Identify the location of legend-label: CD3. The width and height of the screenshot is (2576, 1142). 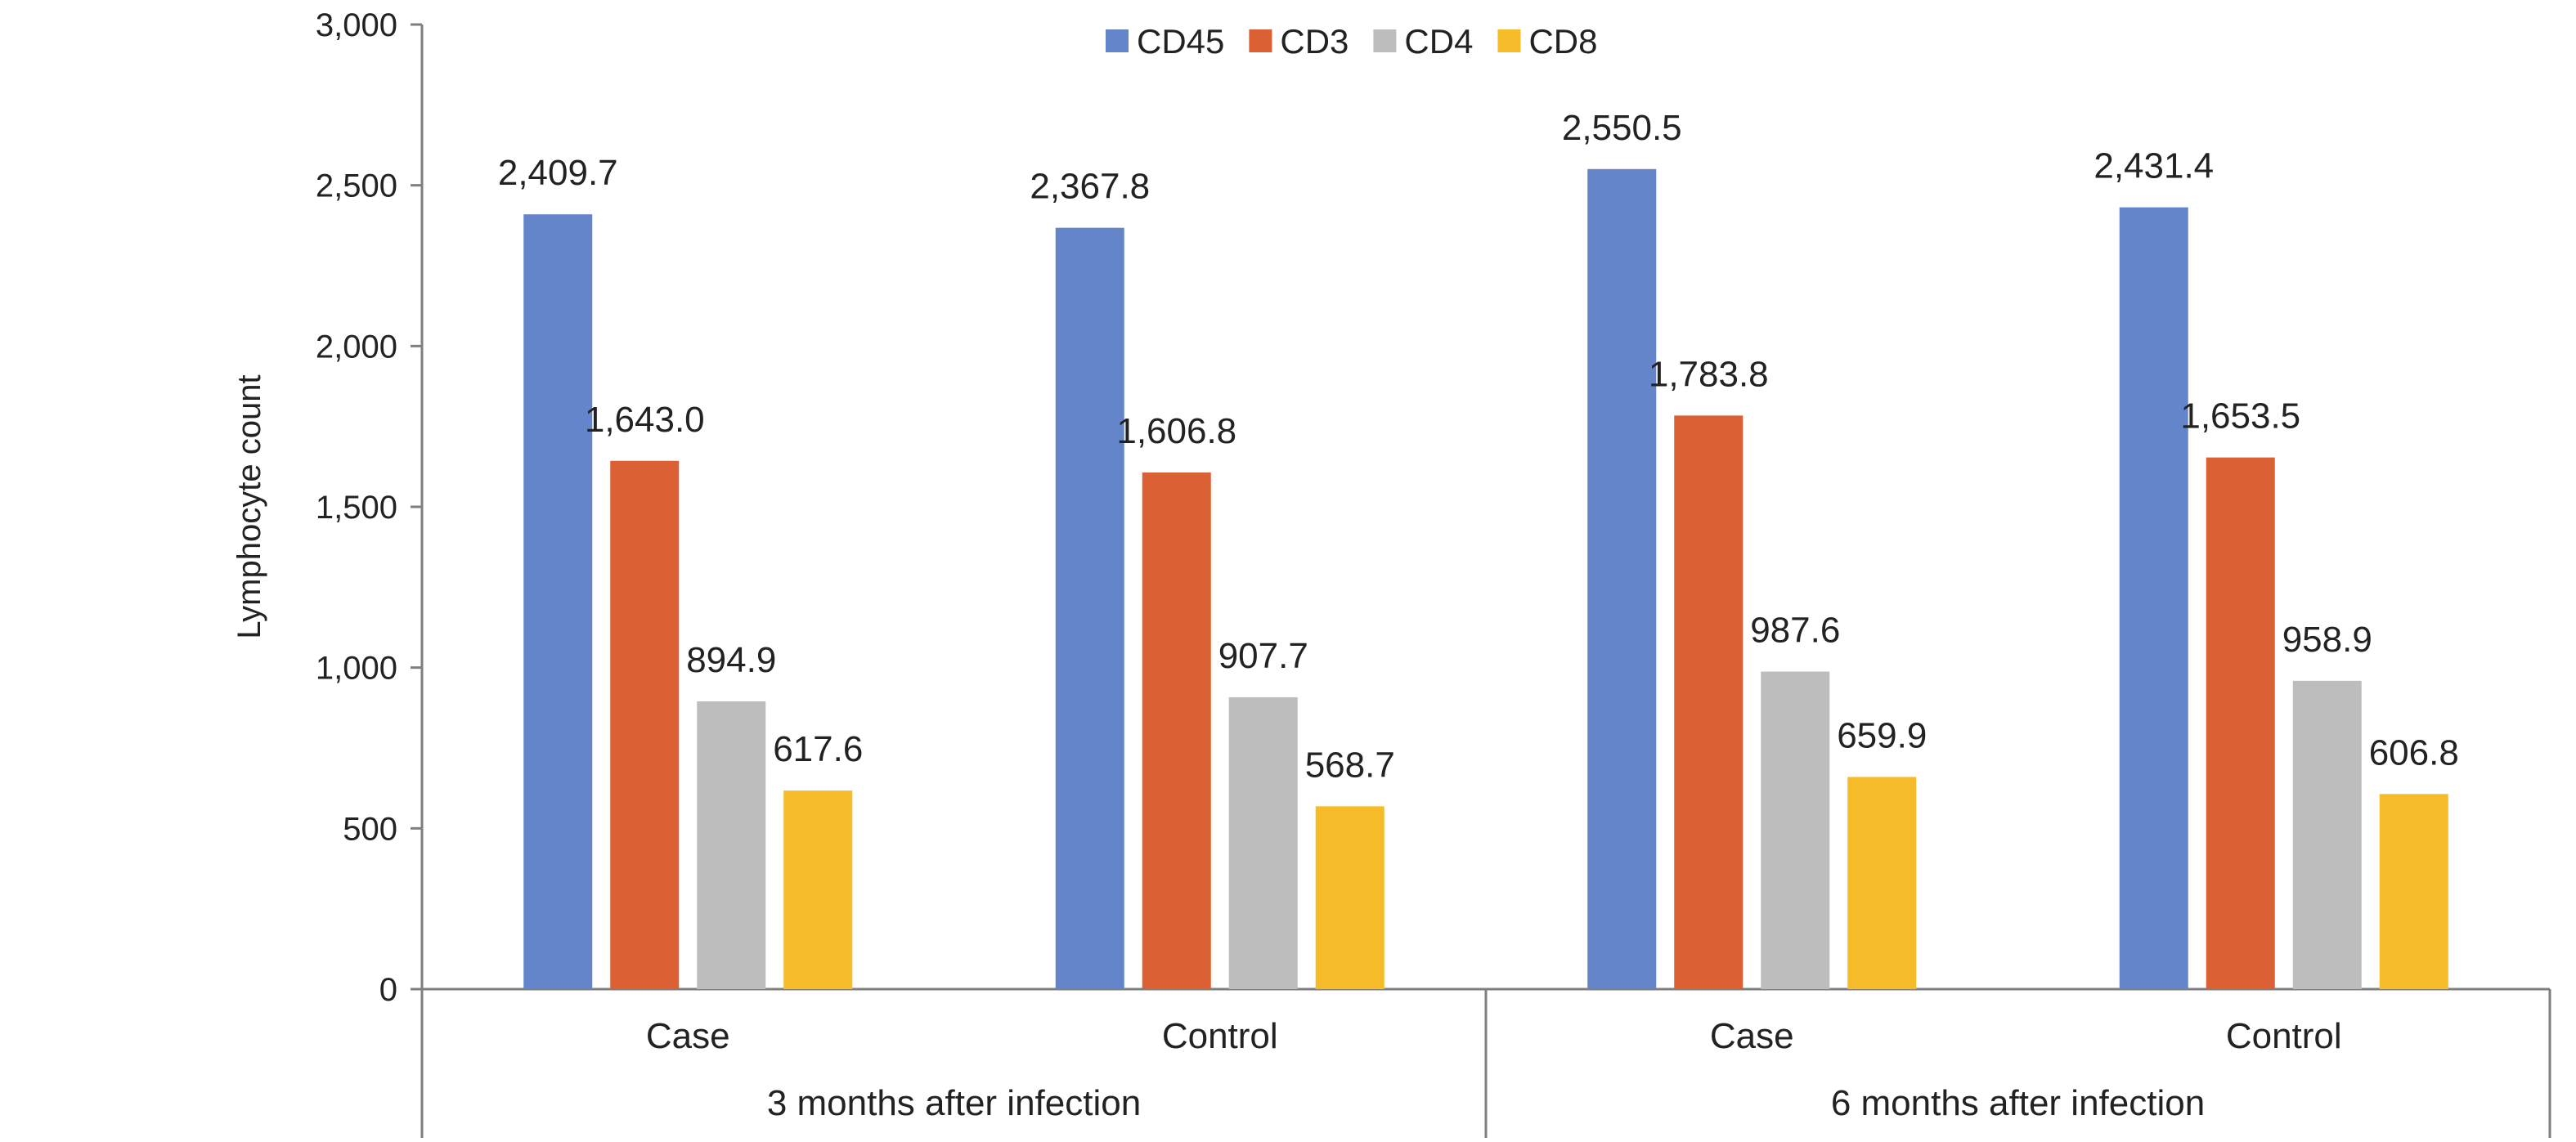
(1314, 41).